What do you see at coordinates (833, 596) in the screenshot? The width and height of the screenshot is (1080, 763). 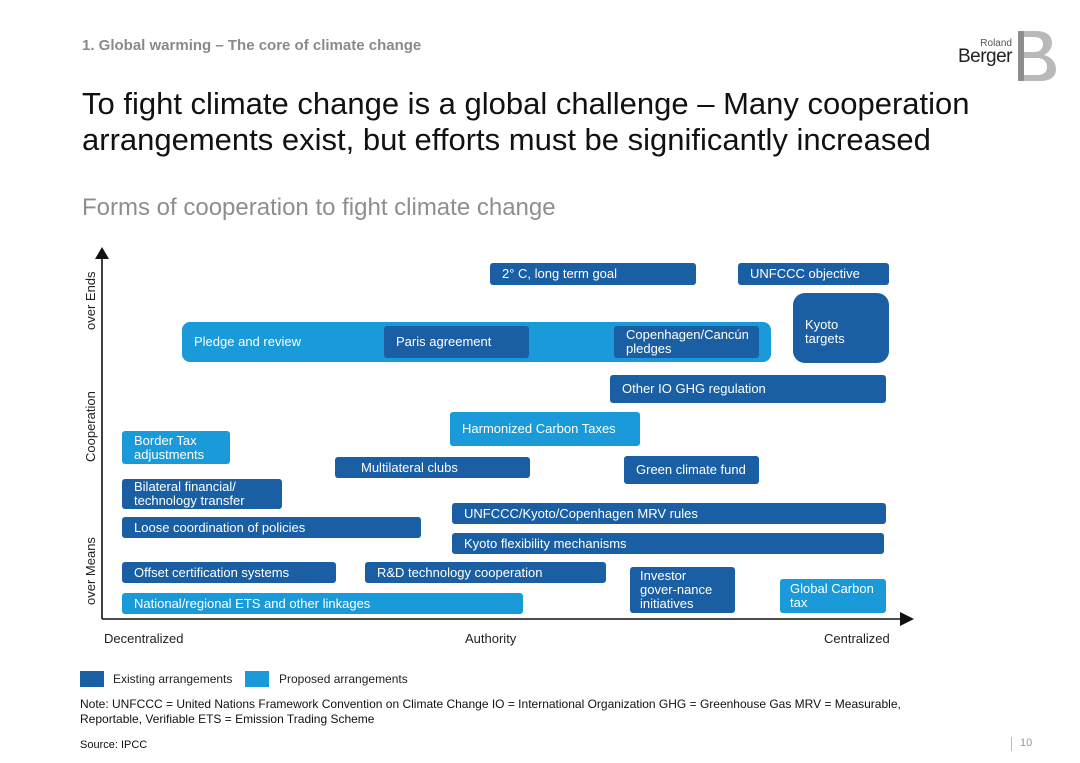 I see `box-global-carbon-tax: Global Carbon tax` at bounding box center [833, 596].